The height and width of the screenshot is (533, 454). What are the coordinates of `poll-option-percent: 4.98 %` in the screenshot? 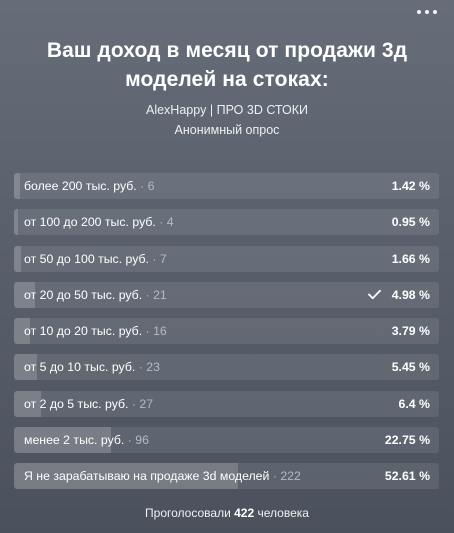 It's located at (410, 294).